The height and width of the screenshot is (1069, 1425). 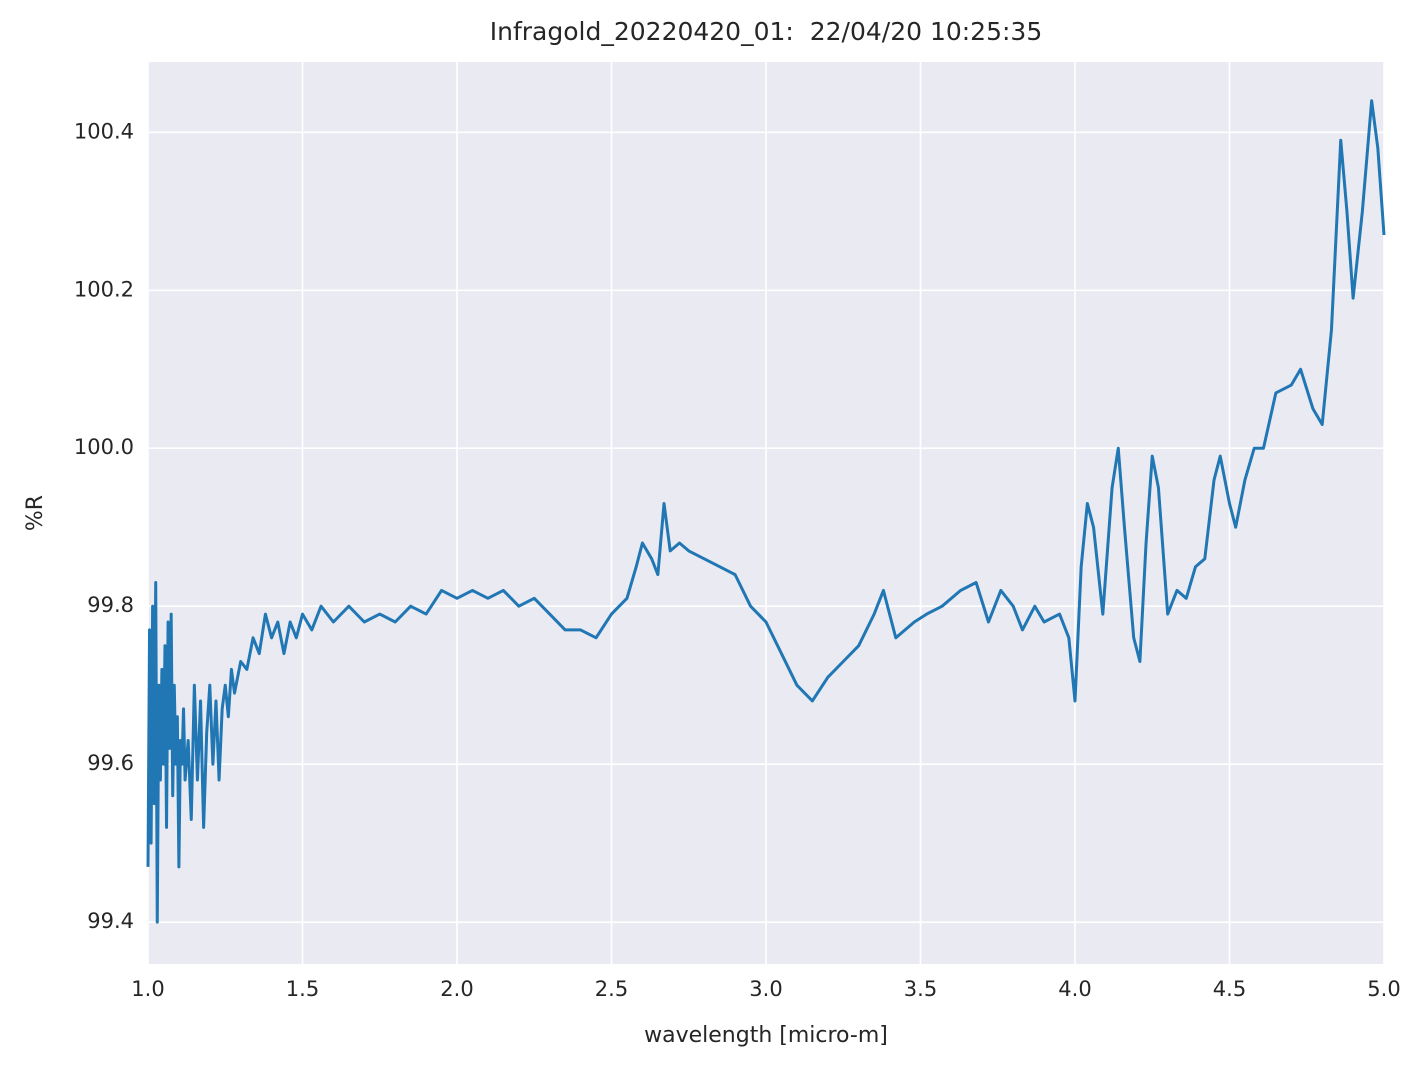 What do you see at coordinates (104, 447) in the screenshot?
I see `y-tick-label: 100.0` at bounding box center [104, 447].